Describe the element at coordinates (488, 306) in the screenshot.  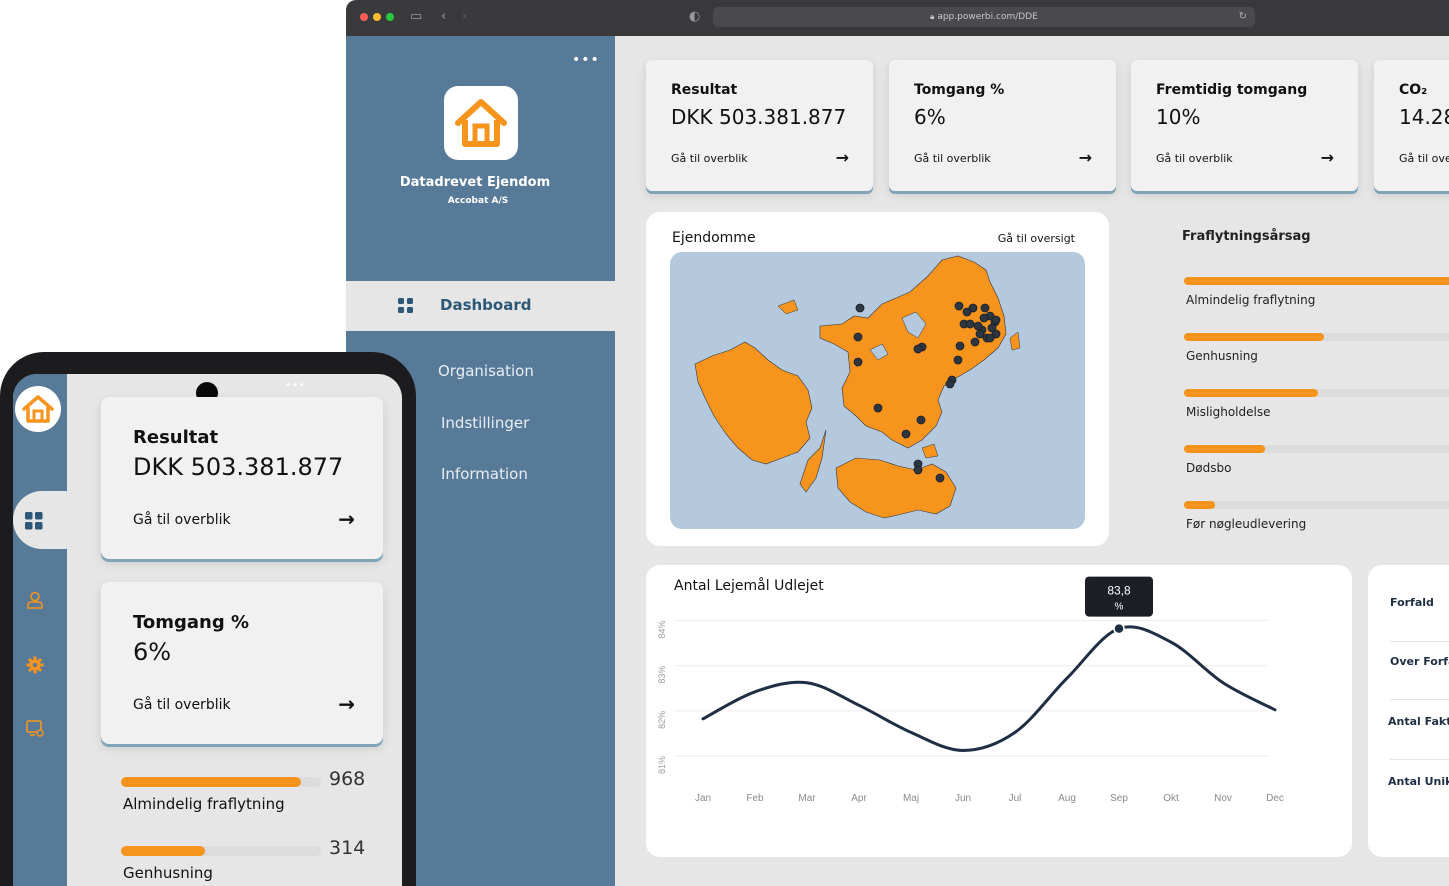
I see `nav-item-dashboard: Dashboard` at that location.